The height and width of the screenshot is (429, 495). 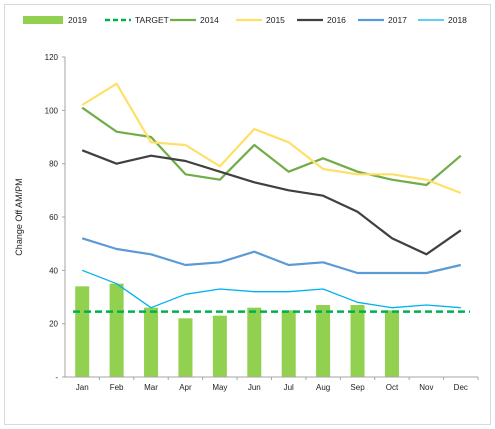 I want to click on x-tick-label: Oct, so click(x=392, y=387).